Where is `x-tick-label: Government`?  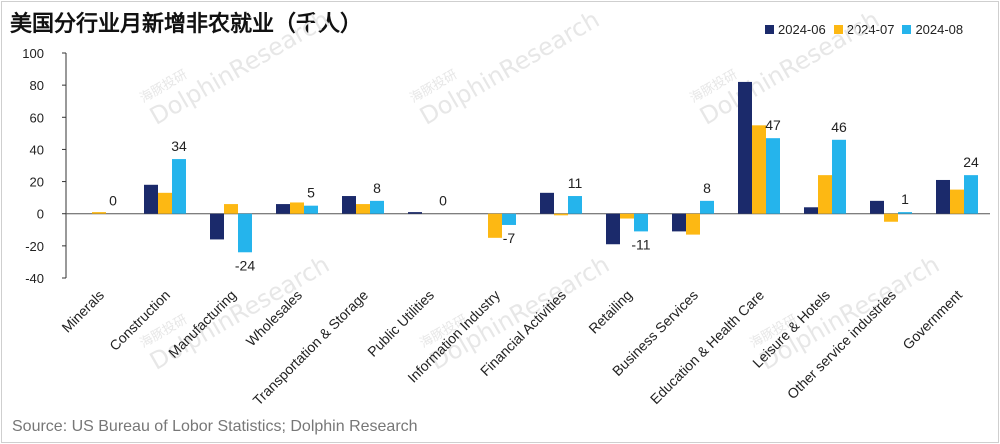 x-tick-label: Government is located at coordinates (932, 320).